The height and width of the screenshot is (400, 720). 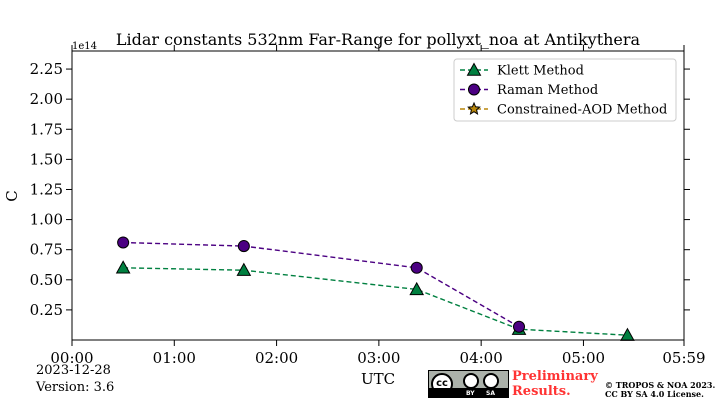 I want to click on y-axis-label: C, so click(x=12, y=195).